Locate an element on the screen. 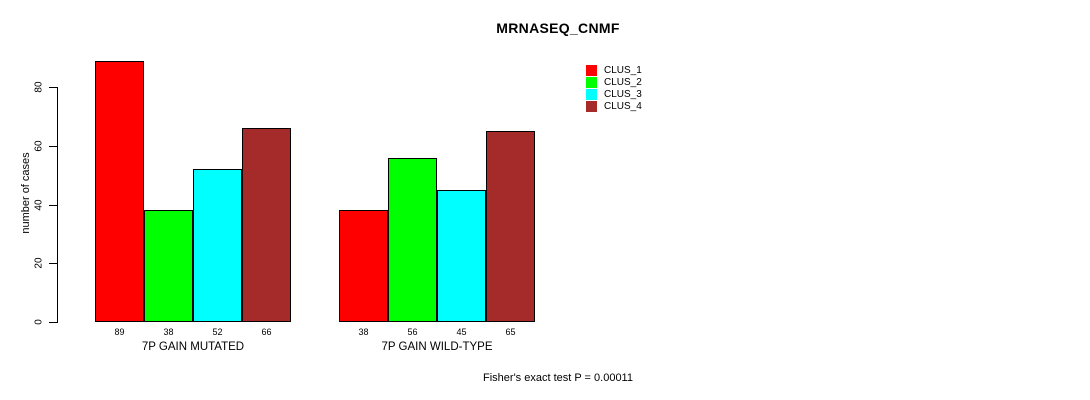 The height and width of the screenshot is (400, 1090). chart-title: MRNASEQ_CNMF is located at coordinates (558, 28).